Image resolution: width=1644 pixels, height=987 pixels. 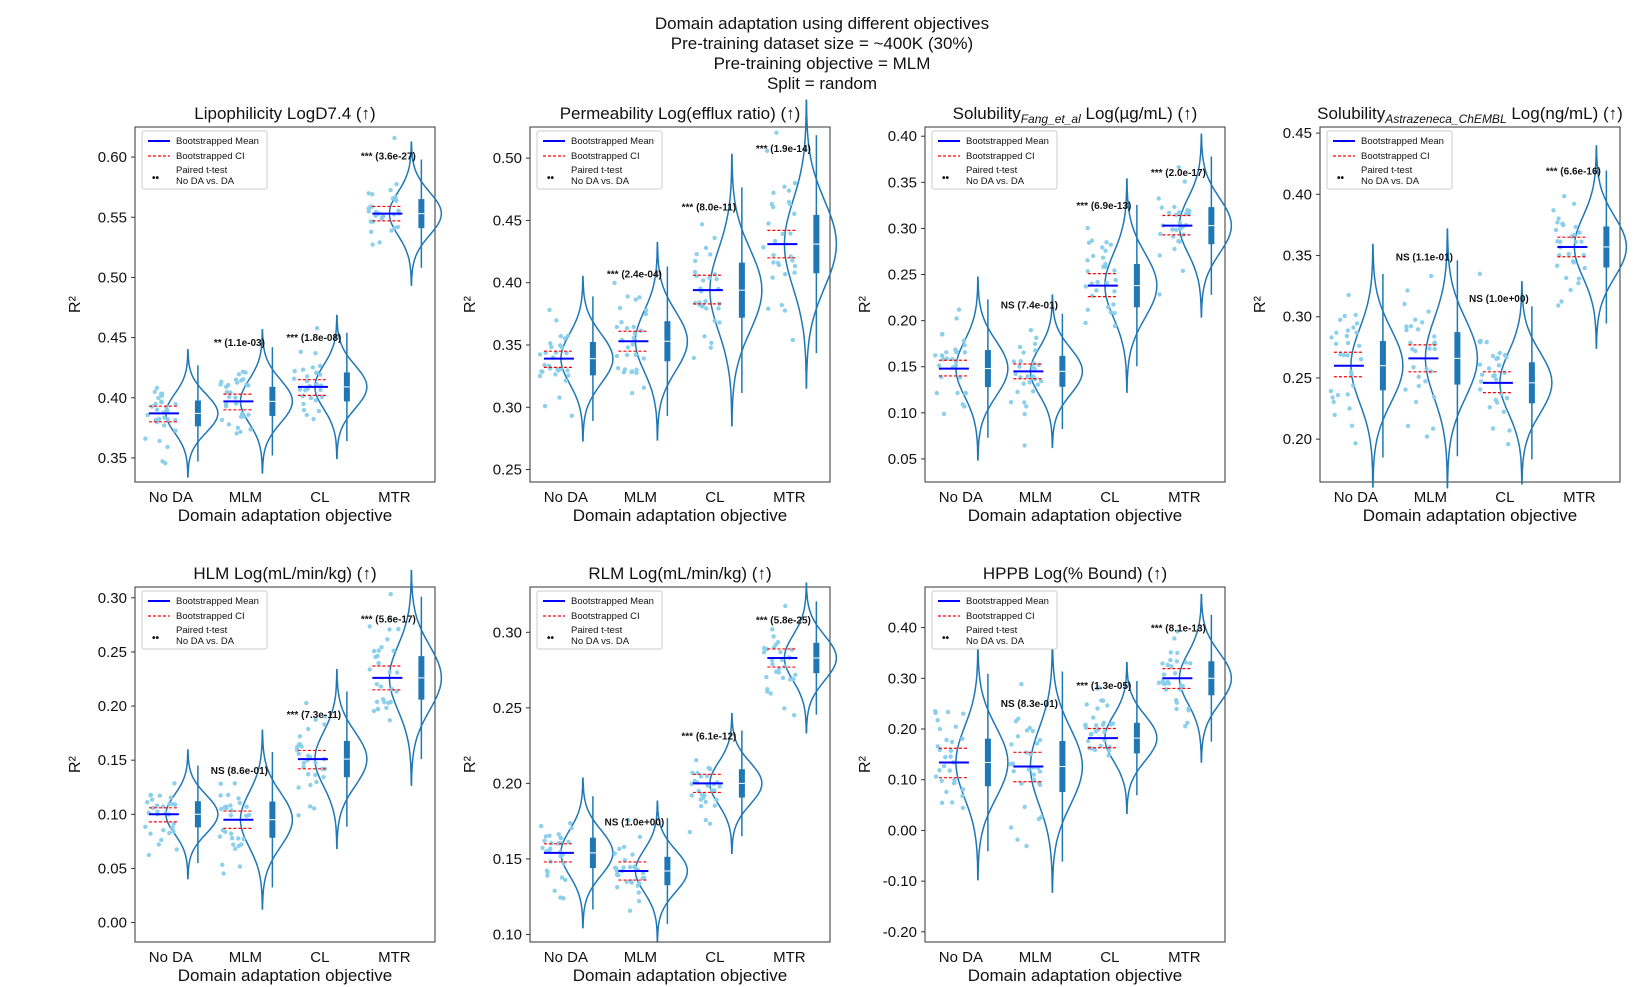 I want to click on axes-frame, so click(x=285, y=764).